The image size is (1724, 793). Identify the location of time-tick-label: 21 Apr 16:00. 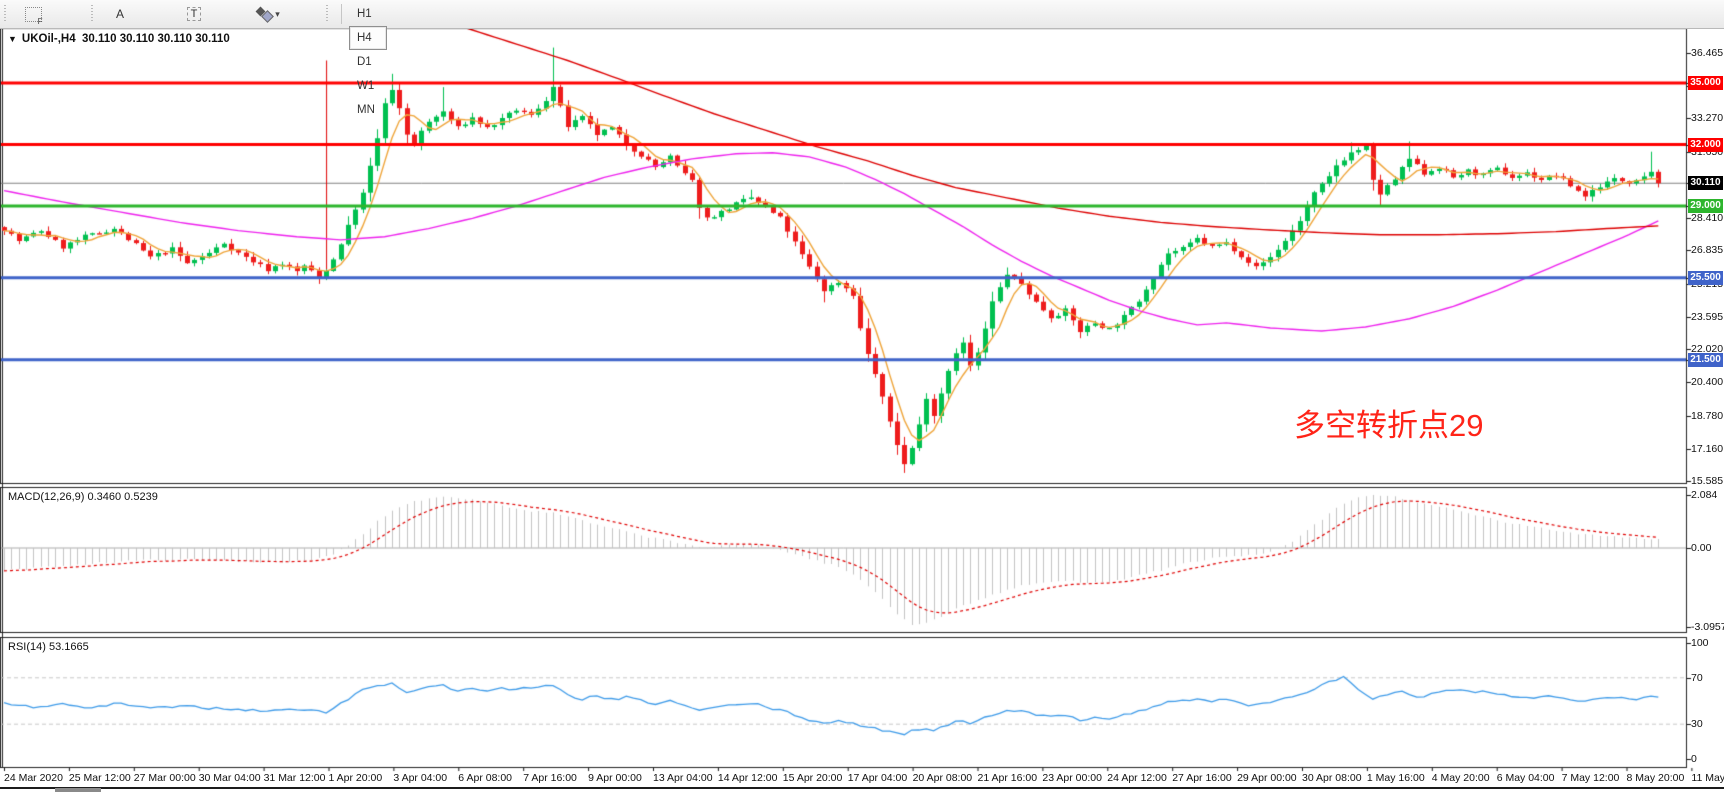
(1007, 778).